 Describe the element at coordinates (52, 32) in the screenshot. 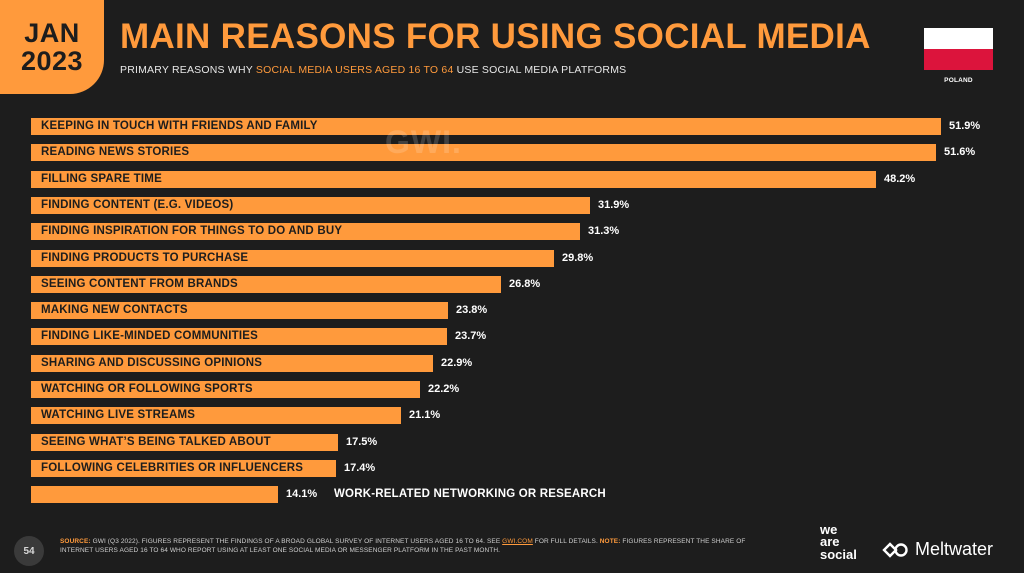

I see `badge-month: JAN` at that location.